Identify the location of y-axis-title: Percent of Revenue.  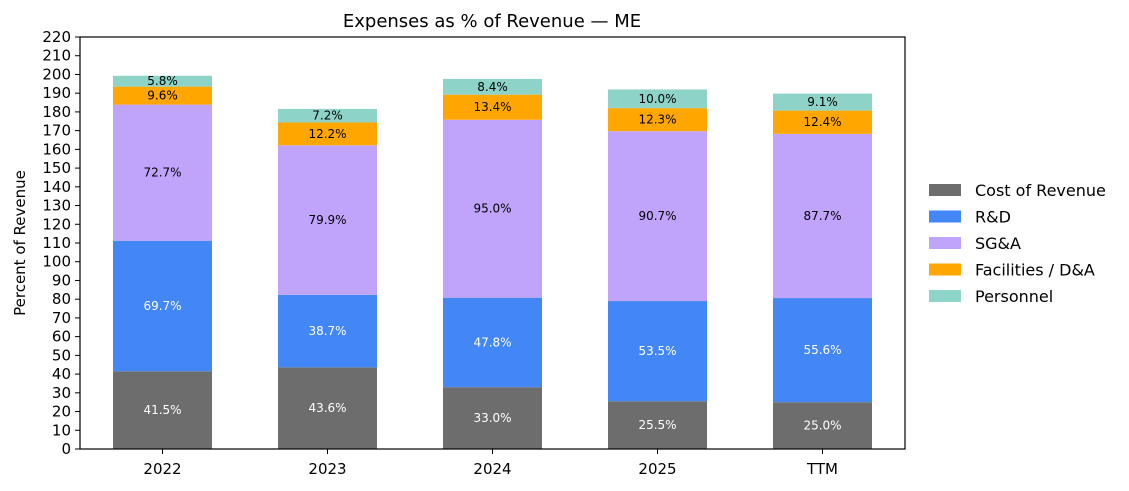
(20, 243).